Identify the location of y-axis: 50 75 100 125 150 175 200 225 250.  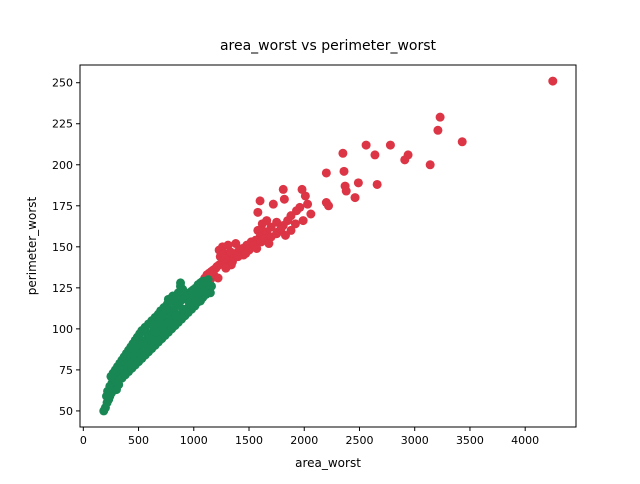
(66, 247).